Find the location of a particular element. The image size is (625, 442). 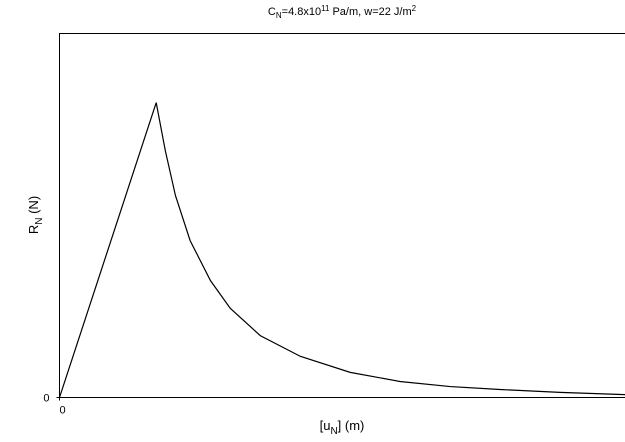

title-part: =4.8x10 is located at coordinates (301, 12).